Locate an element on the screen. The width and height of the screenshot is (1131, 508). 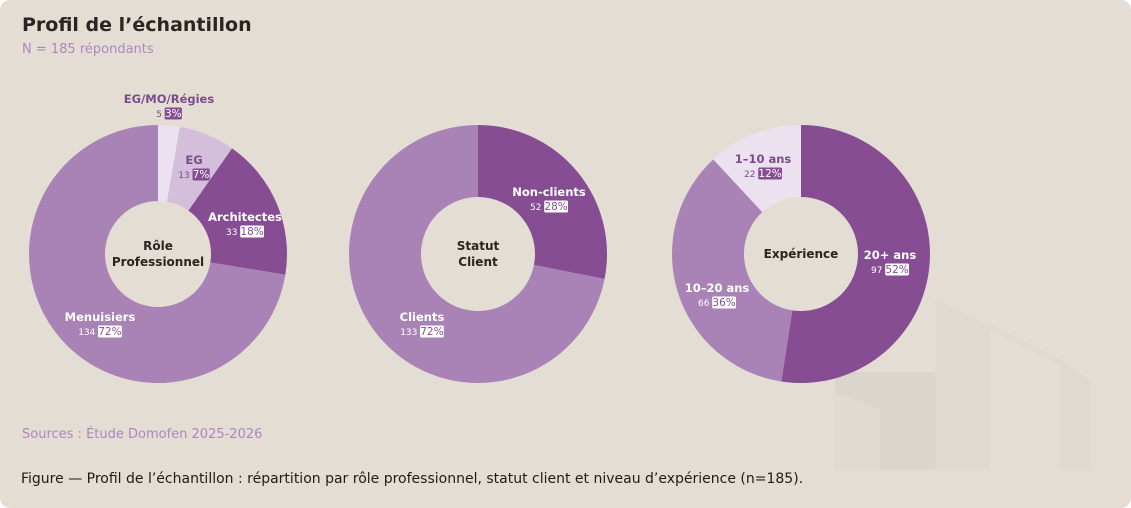
slice-count: 5 is located at coordinates (159, 115).